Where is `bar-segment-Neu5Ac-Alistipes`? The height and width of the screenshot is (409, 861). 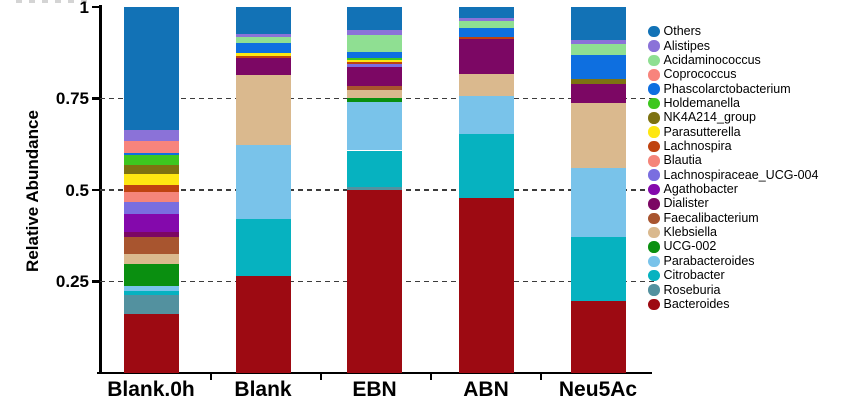 bar-segment-Neu5Ac-Alistipes is located at coordinates (598, 41).